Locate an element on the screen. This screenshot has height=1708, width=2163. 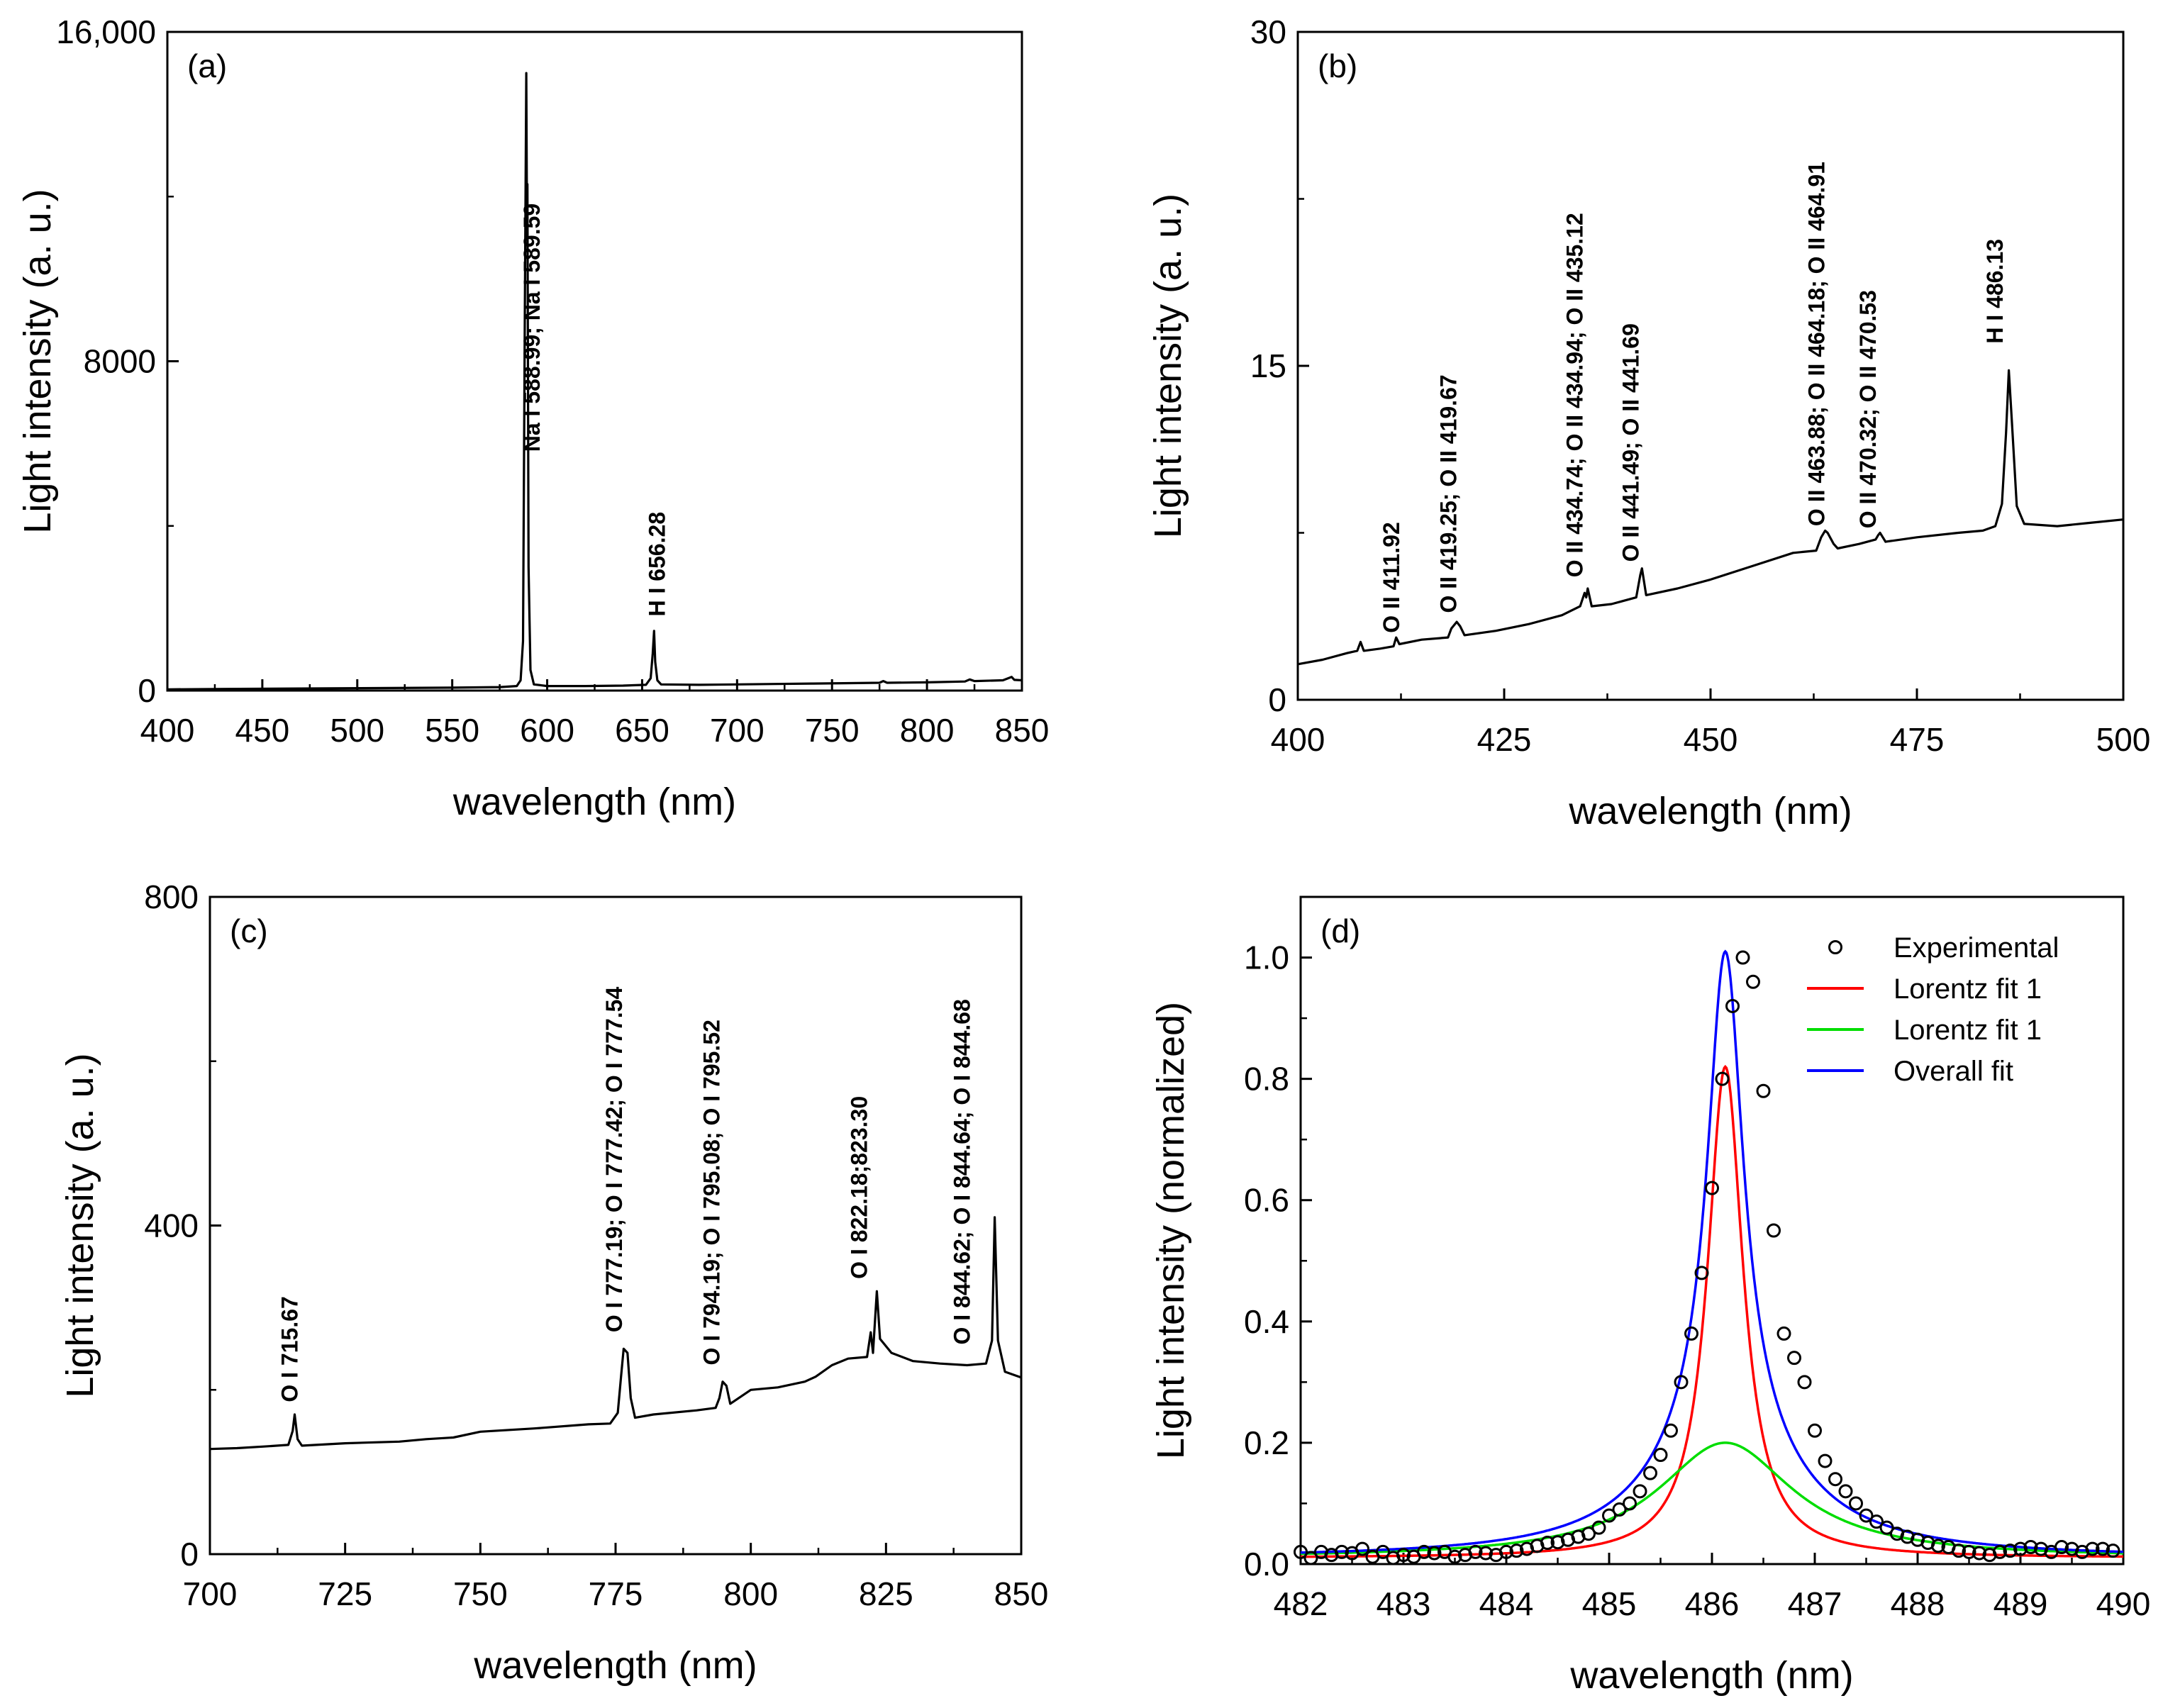
x-tick-label: 600 is located at coordinates (547, 731).